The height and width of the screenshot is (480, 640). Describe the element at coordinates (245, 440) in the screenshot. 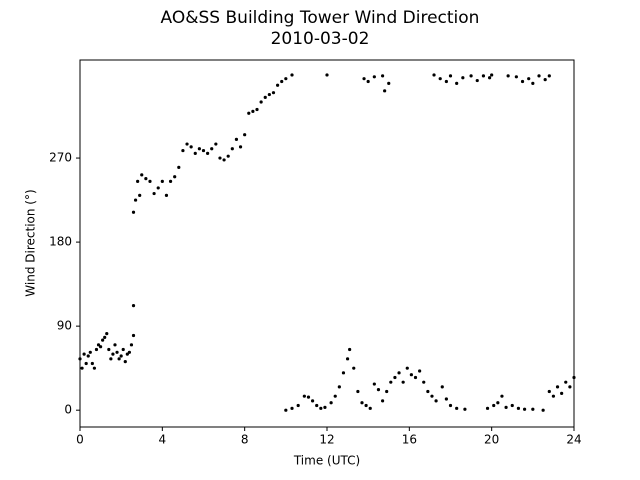

I see `x-tick-label: 8` at that location.